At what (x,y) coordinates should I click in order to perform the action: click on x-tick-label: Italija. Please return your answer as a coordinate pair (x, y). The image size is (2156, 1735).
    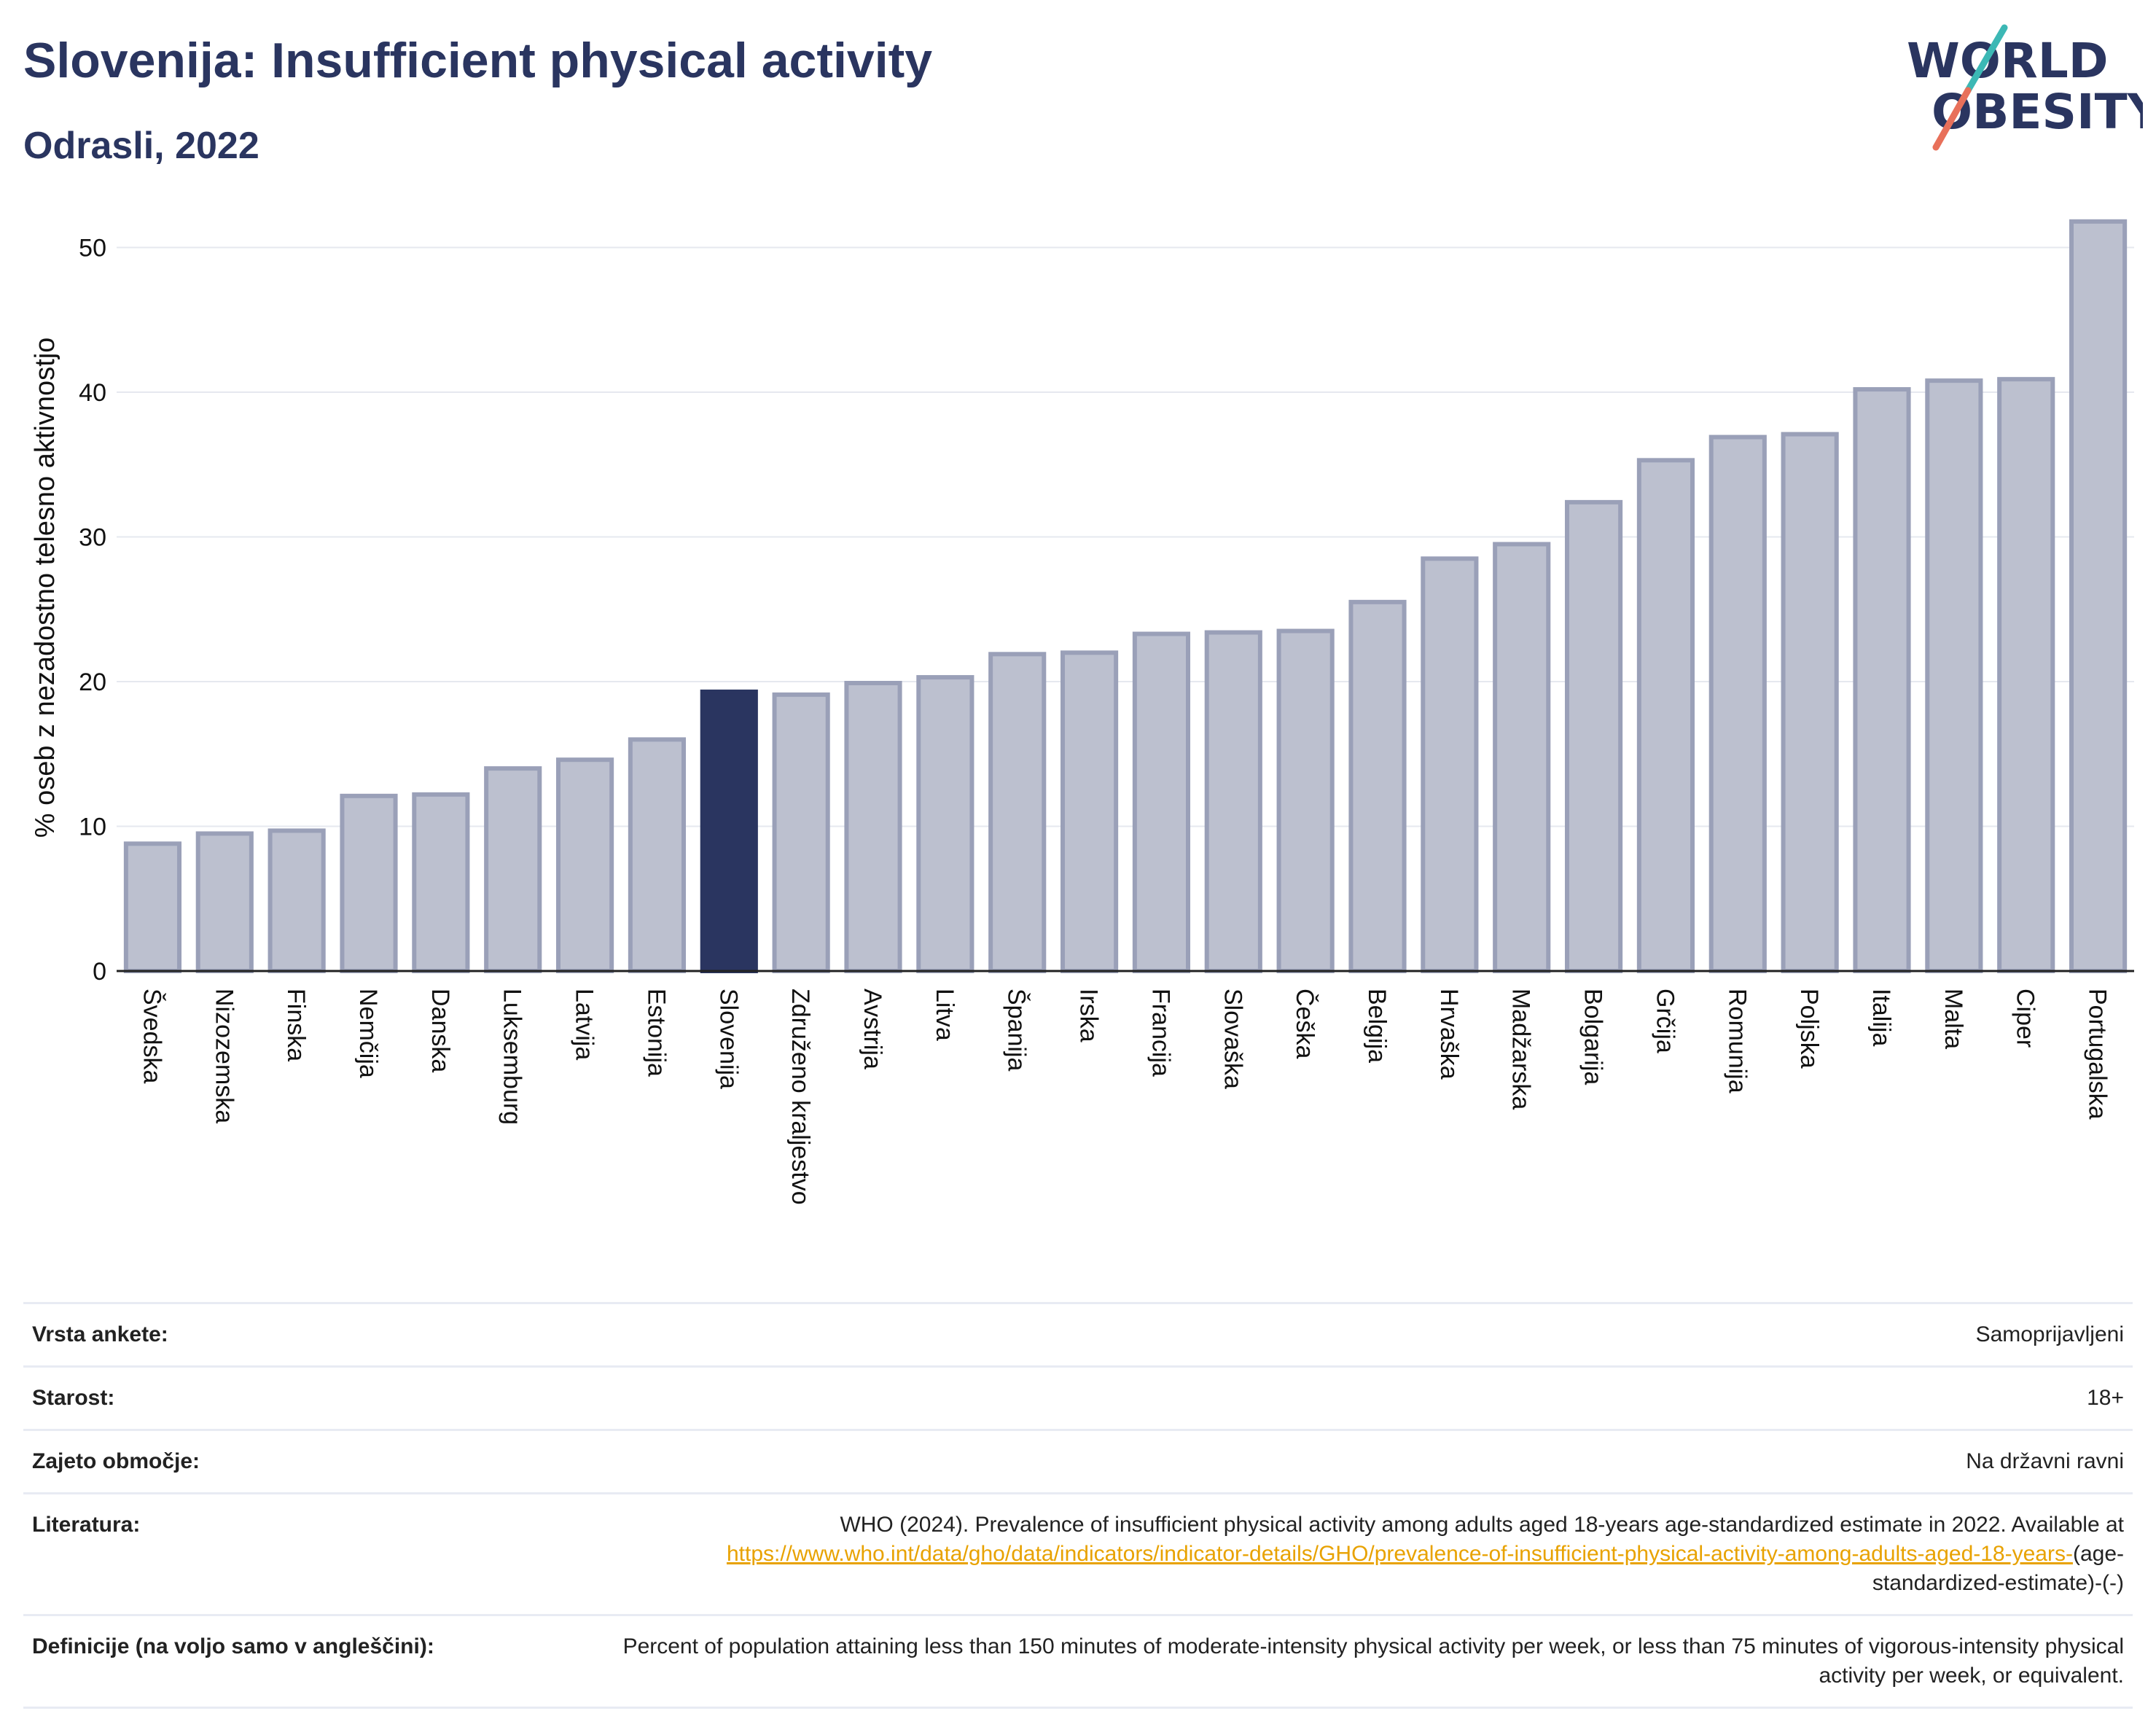
    Looking at the image, I should click on (1881, 1018).